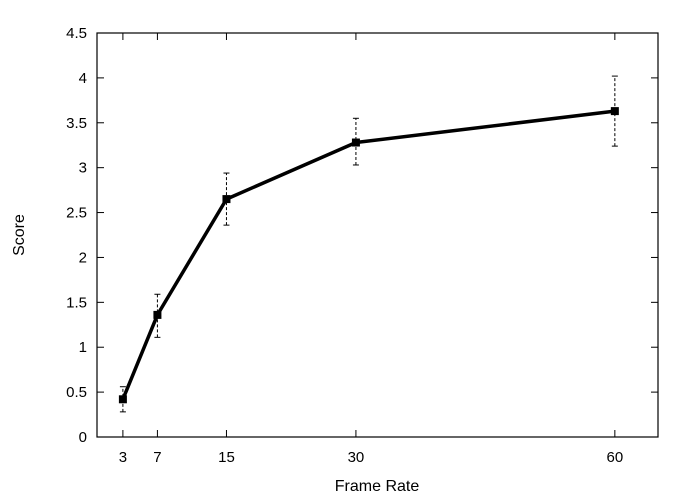  Describe the element at coordinates (356, 457) in the screenshot. I see `x-tick-label: 30` at that location.